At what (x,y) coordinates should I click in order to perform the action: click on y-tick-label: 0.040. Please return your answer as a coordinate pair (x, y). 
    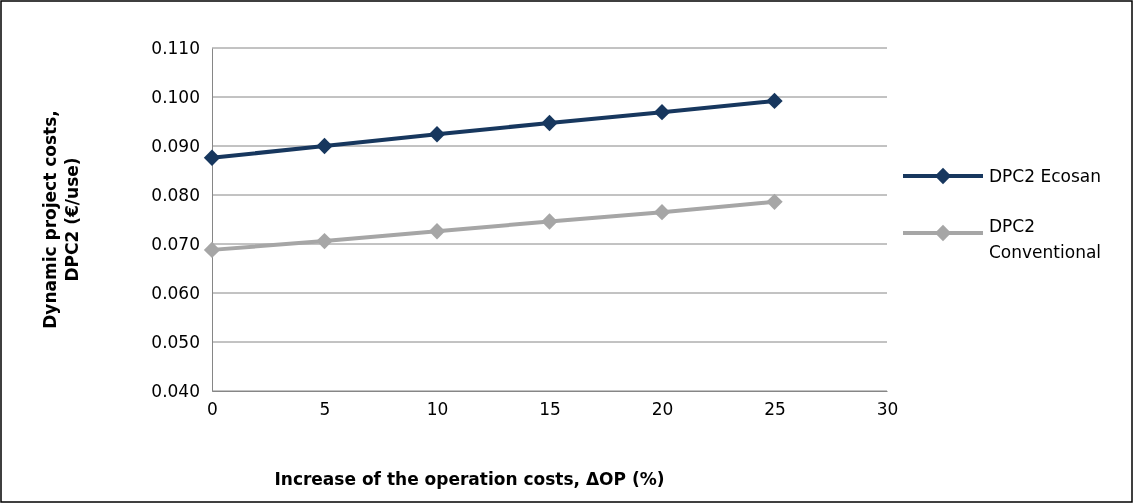
    Looking at the image, I should click on (175, 390).